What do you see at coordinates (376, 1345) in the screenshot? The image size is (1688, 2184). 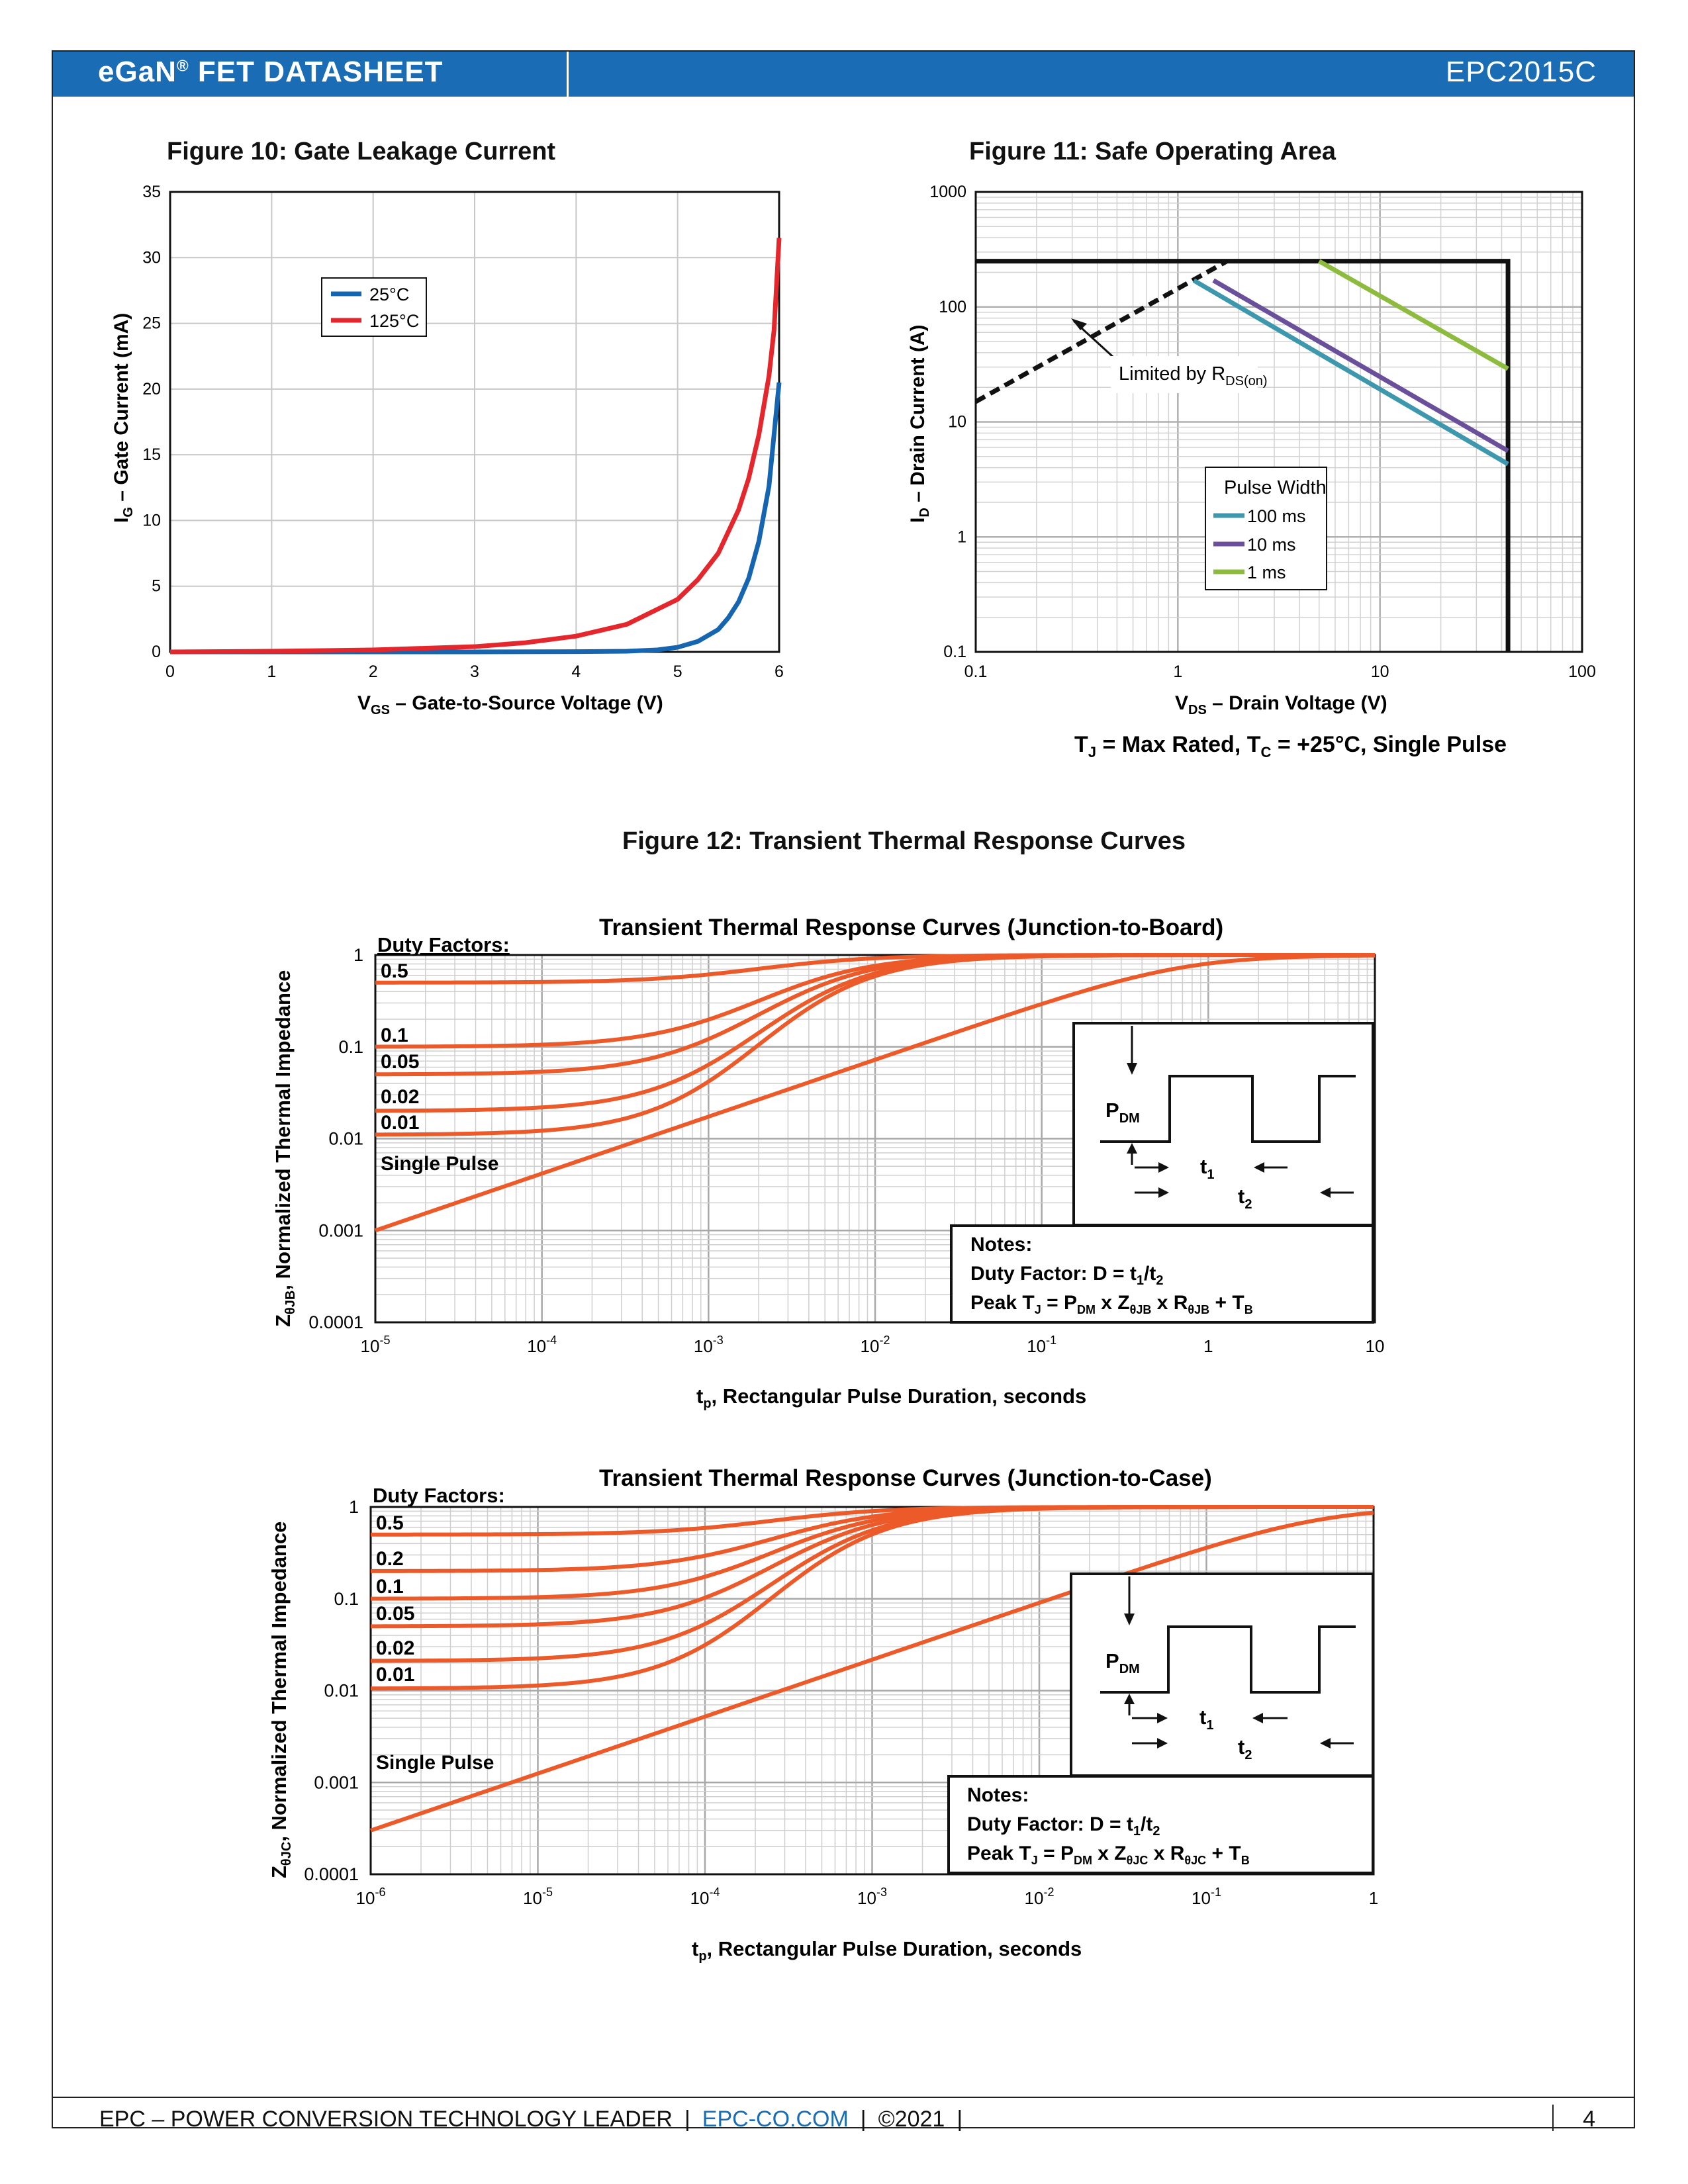 I see `x-tick-label: 10⁻⁵` at bounding box center [376, 1345].